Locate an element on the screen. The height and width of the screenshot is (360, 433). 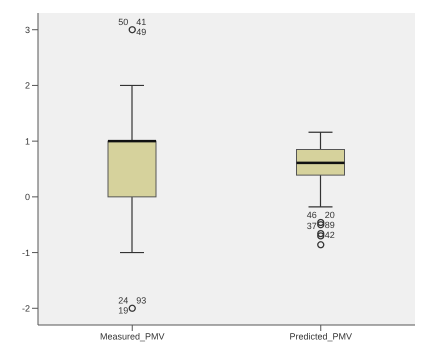
annotation: 49 is located at coordinates (141, 32).